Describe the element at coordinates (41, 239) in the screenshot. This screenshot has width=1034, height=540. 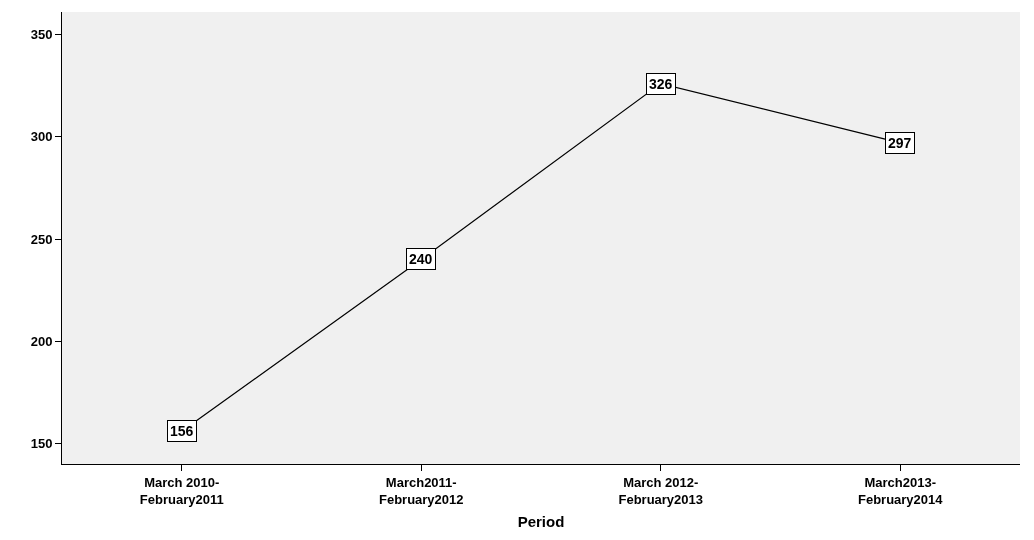
I see `y-tick-label: 250` at that location.